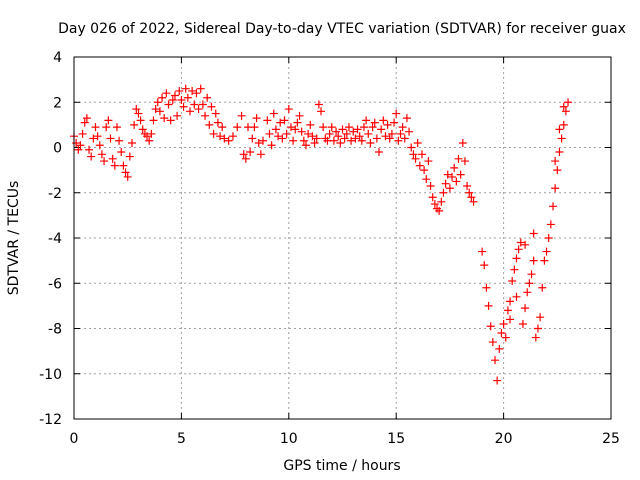 The height and width of the screenshot is (480, 640). What do you see at coordinates (396, 439) in the screenshot?
I see `x-tick-label: 15` at bounding box center [396, 439].